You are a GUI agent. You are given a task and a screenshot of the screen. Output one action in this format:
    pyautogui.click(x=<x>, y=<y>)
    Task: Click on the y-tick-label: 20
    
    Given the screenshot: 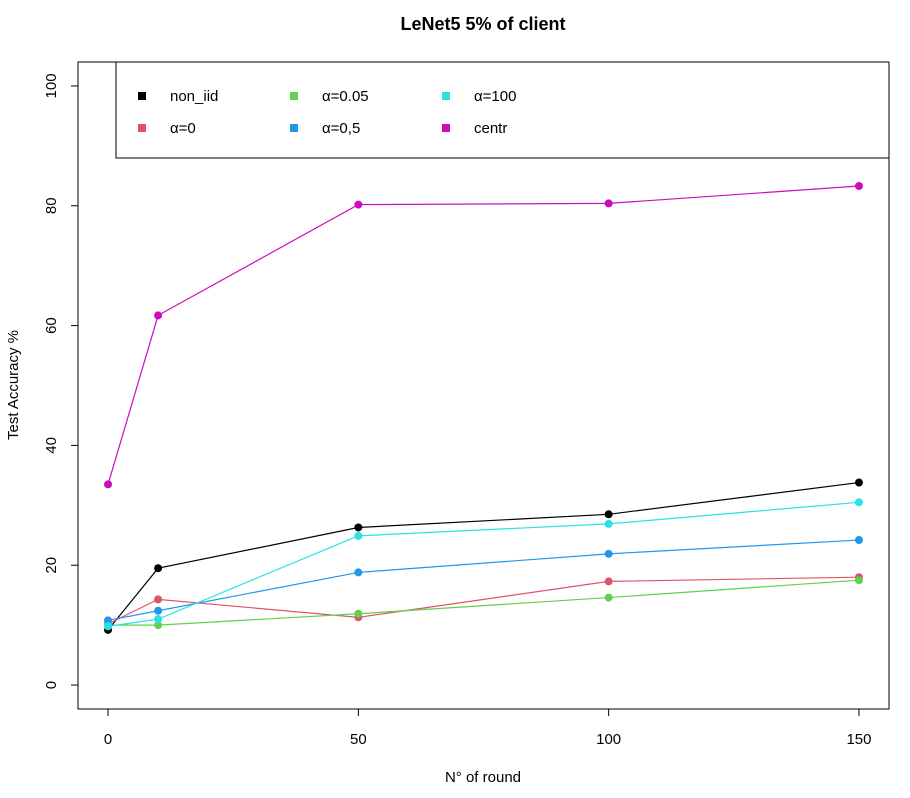 What is the action you would take?
    pyautogui.click(x=51, y=565)
    